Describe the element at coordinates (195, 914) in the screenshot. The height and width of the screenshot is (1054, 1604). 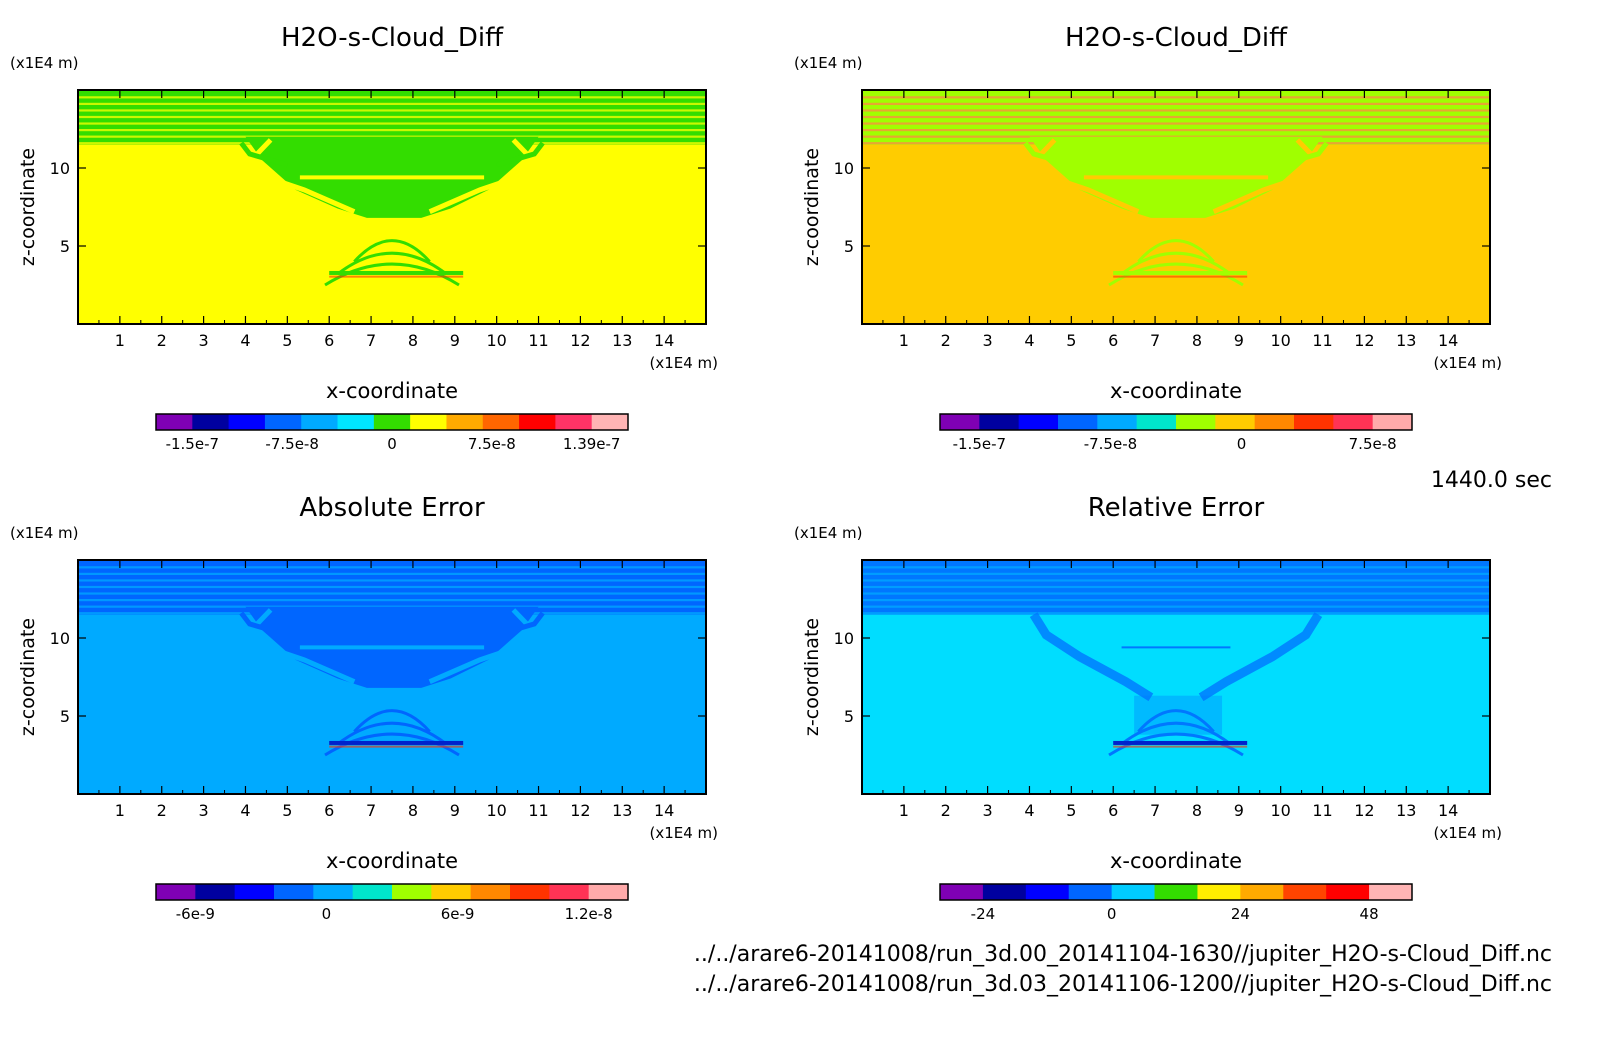
I see `colorbar-label: -6e-9` at that location.